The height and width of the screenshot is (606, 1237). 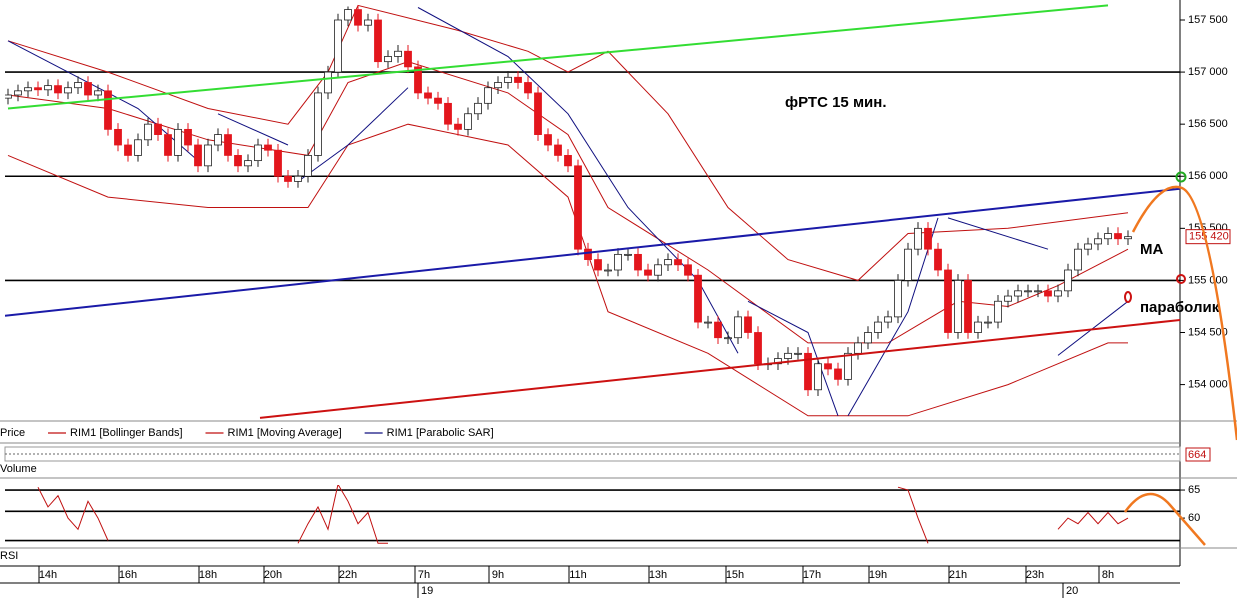 What do you see at coordinates (285, 433) in the screenshot?
I see `legend-label: RIM1 [Moving Average]` at bounding box center [285, 433].